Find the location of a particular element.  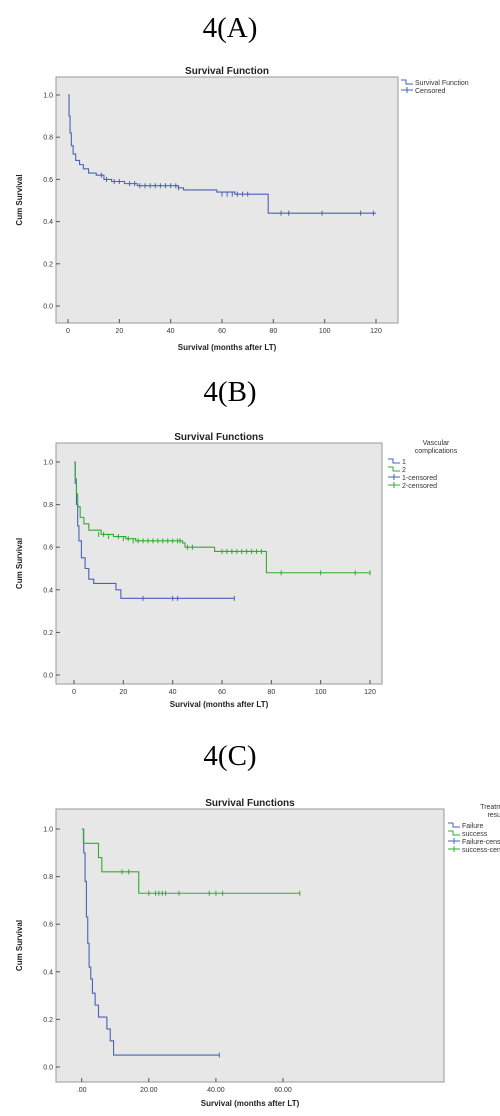

legend-title: Treatment is located at coordinates (490, 807).